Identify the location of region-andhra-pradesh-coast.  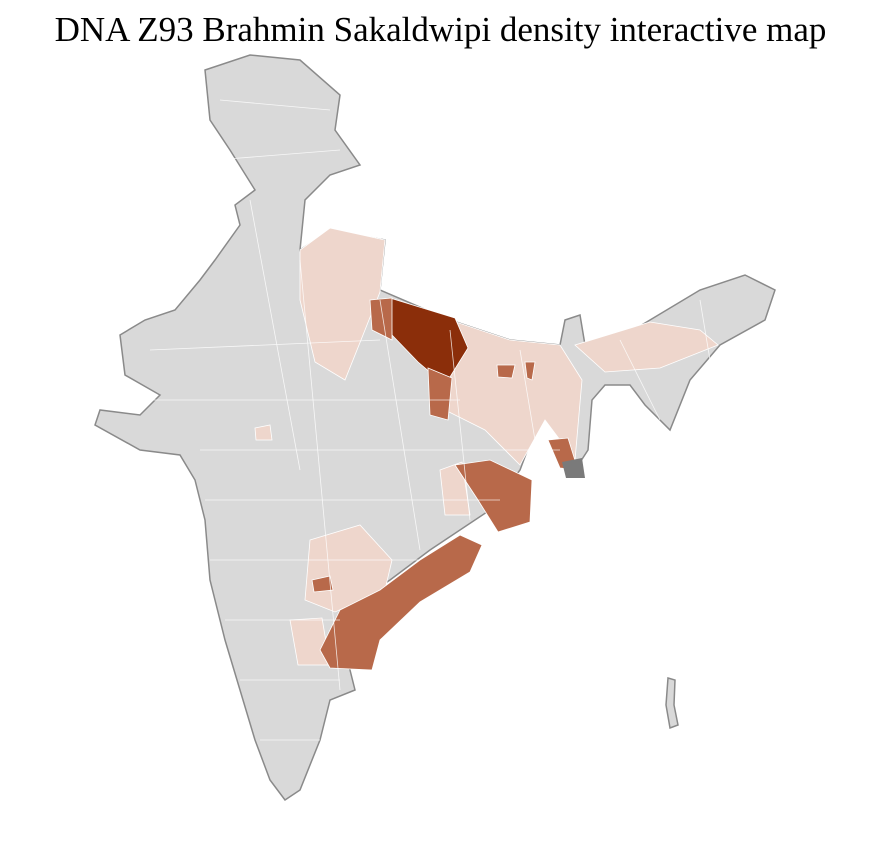
(401, 602).